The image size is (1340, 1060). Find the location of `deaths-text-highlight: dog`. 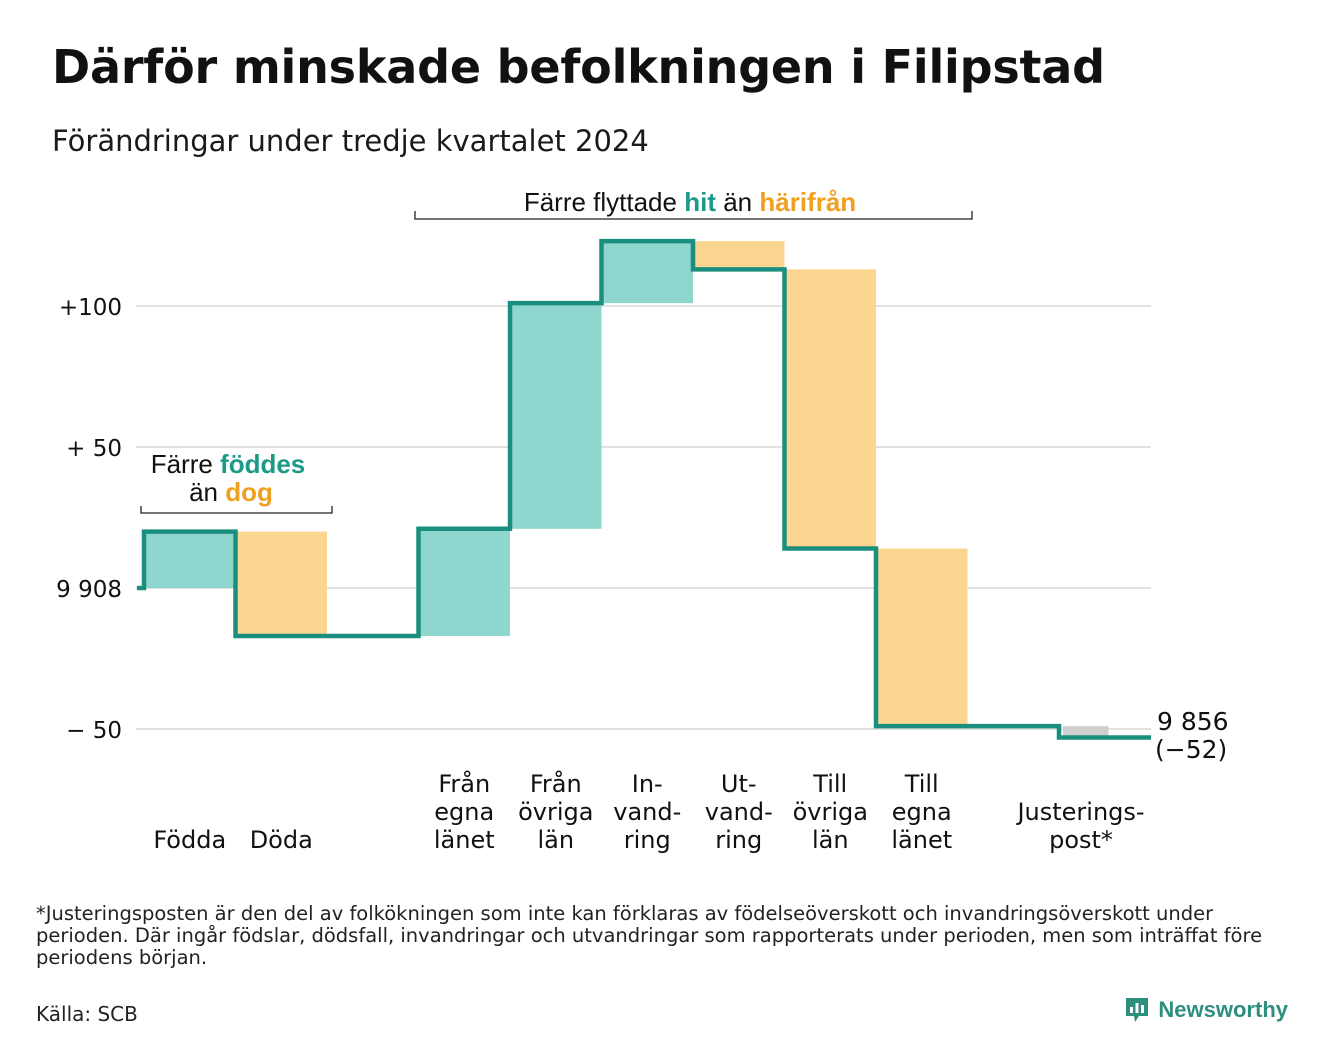

deaths-text-highlight: dog is located at coordinates (249, 492).